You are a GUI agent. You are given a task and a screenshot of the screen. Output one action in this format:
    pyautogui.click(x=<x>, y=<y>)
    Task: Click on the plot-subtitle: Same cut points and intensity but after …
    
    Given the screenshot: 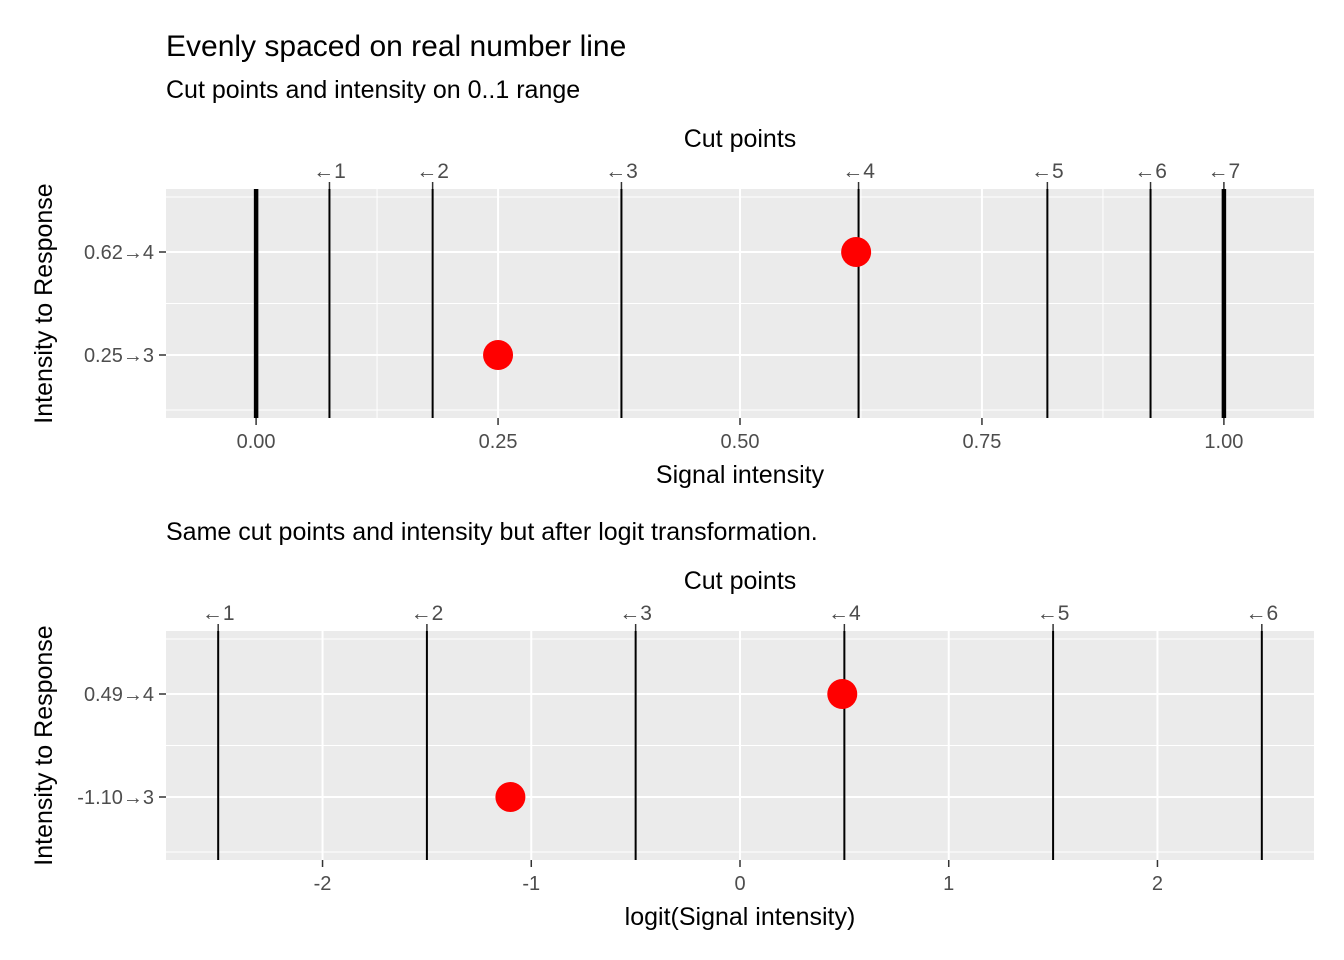 What is the action you would take?
    pyautogui.click(x=492, y=532)
    